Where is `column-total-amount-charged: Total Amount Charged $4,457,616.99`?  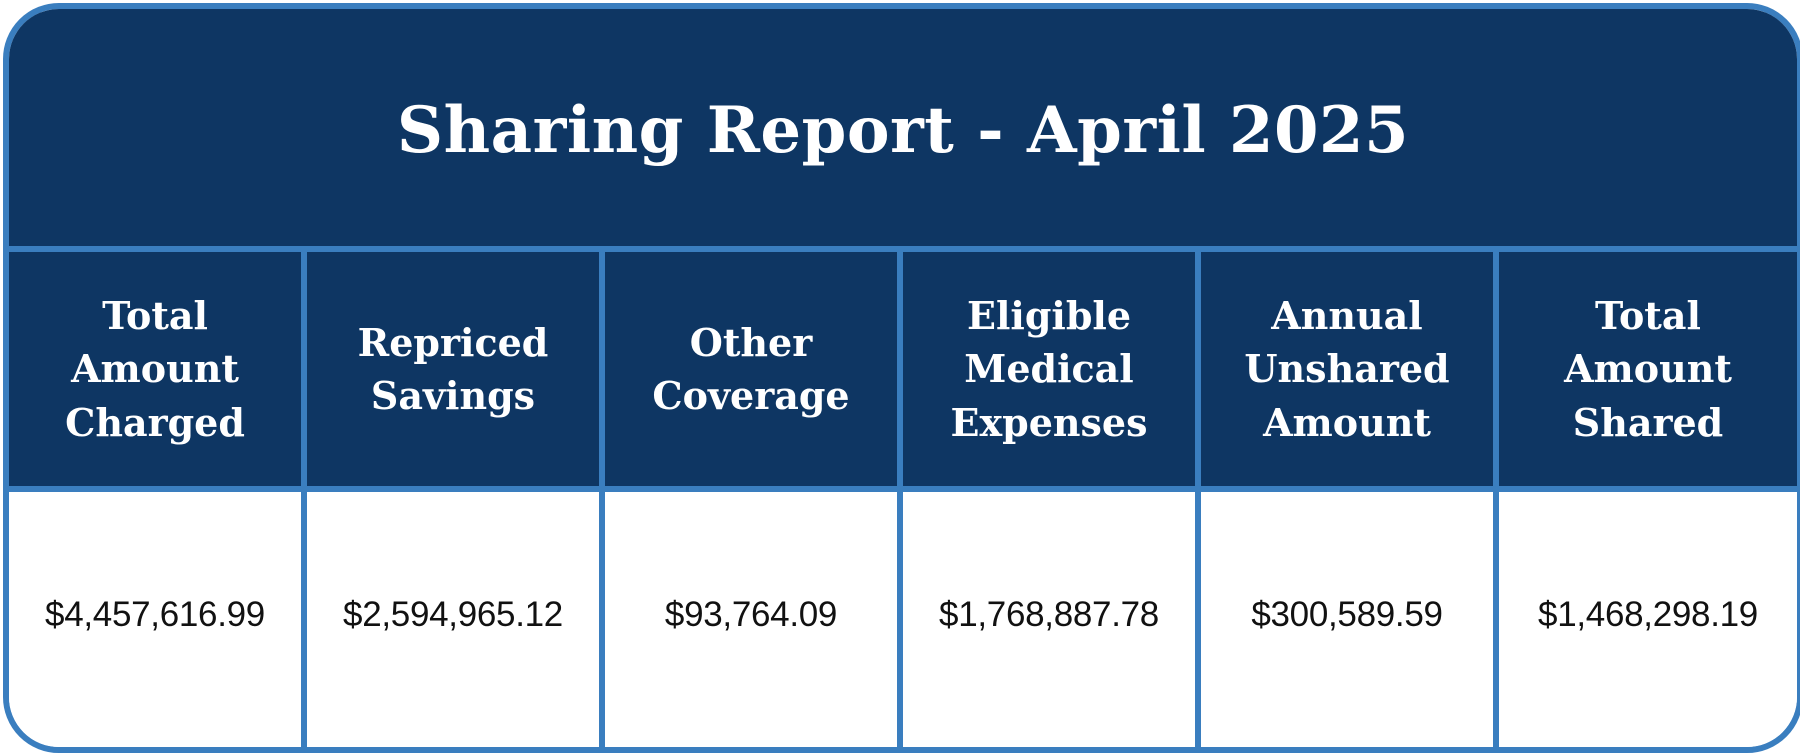
column-total-amount-charged: Total Amount Charged $4,457,616.99 is located at coordinates (158, 499).